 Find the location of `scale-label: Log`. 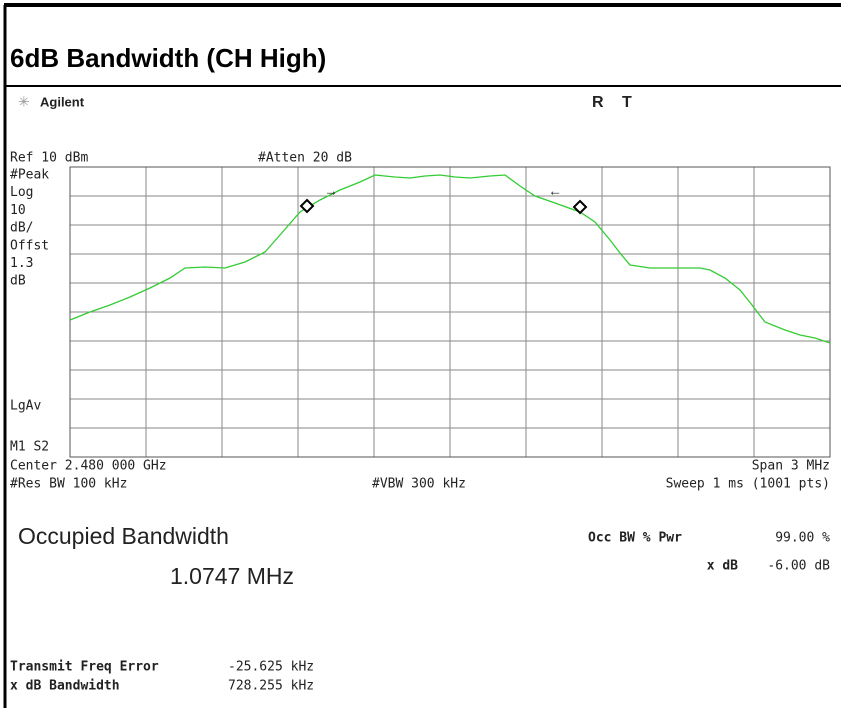

scale-label: Log is located at coordinates (21, 192).